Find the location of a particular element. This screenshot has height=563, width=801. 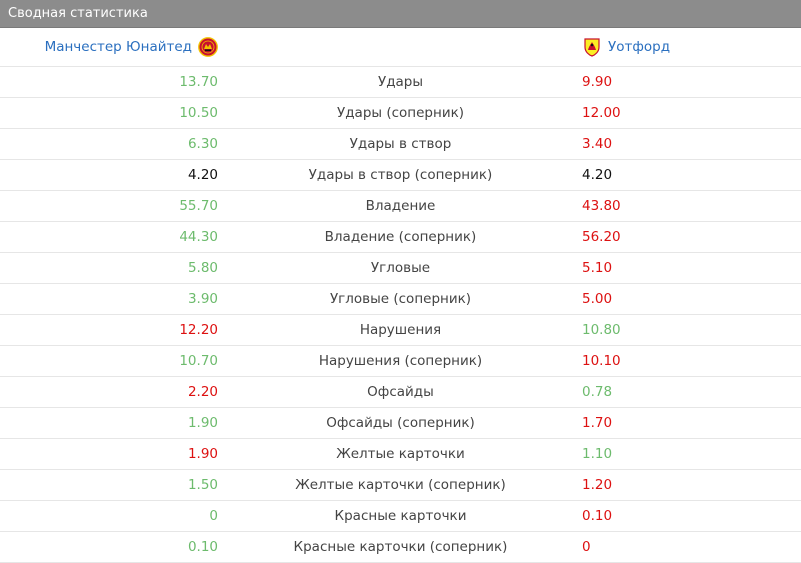

home-stat-value: 0 is located at coordinates (213, 516).